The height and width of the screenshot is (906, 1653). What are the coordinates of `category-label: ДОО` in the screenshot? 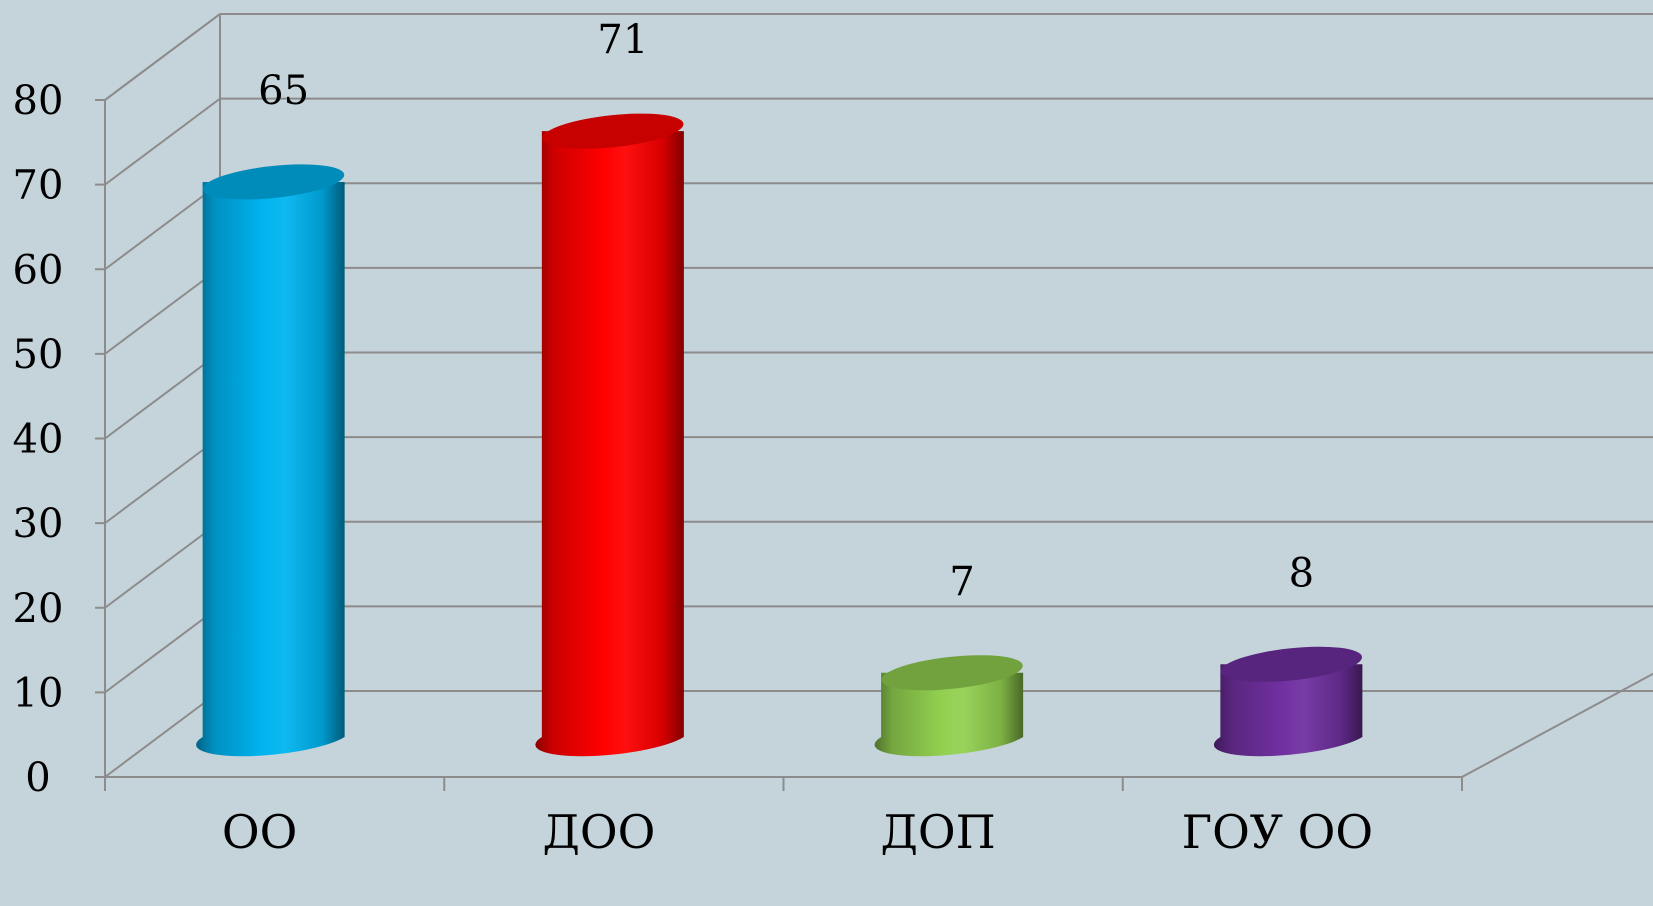 It's located at (598, 832).